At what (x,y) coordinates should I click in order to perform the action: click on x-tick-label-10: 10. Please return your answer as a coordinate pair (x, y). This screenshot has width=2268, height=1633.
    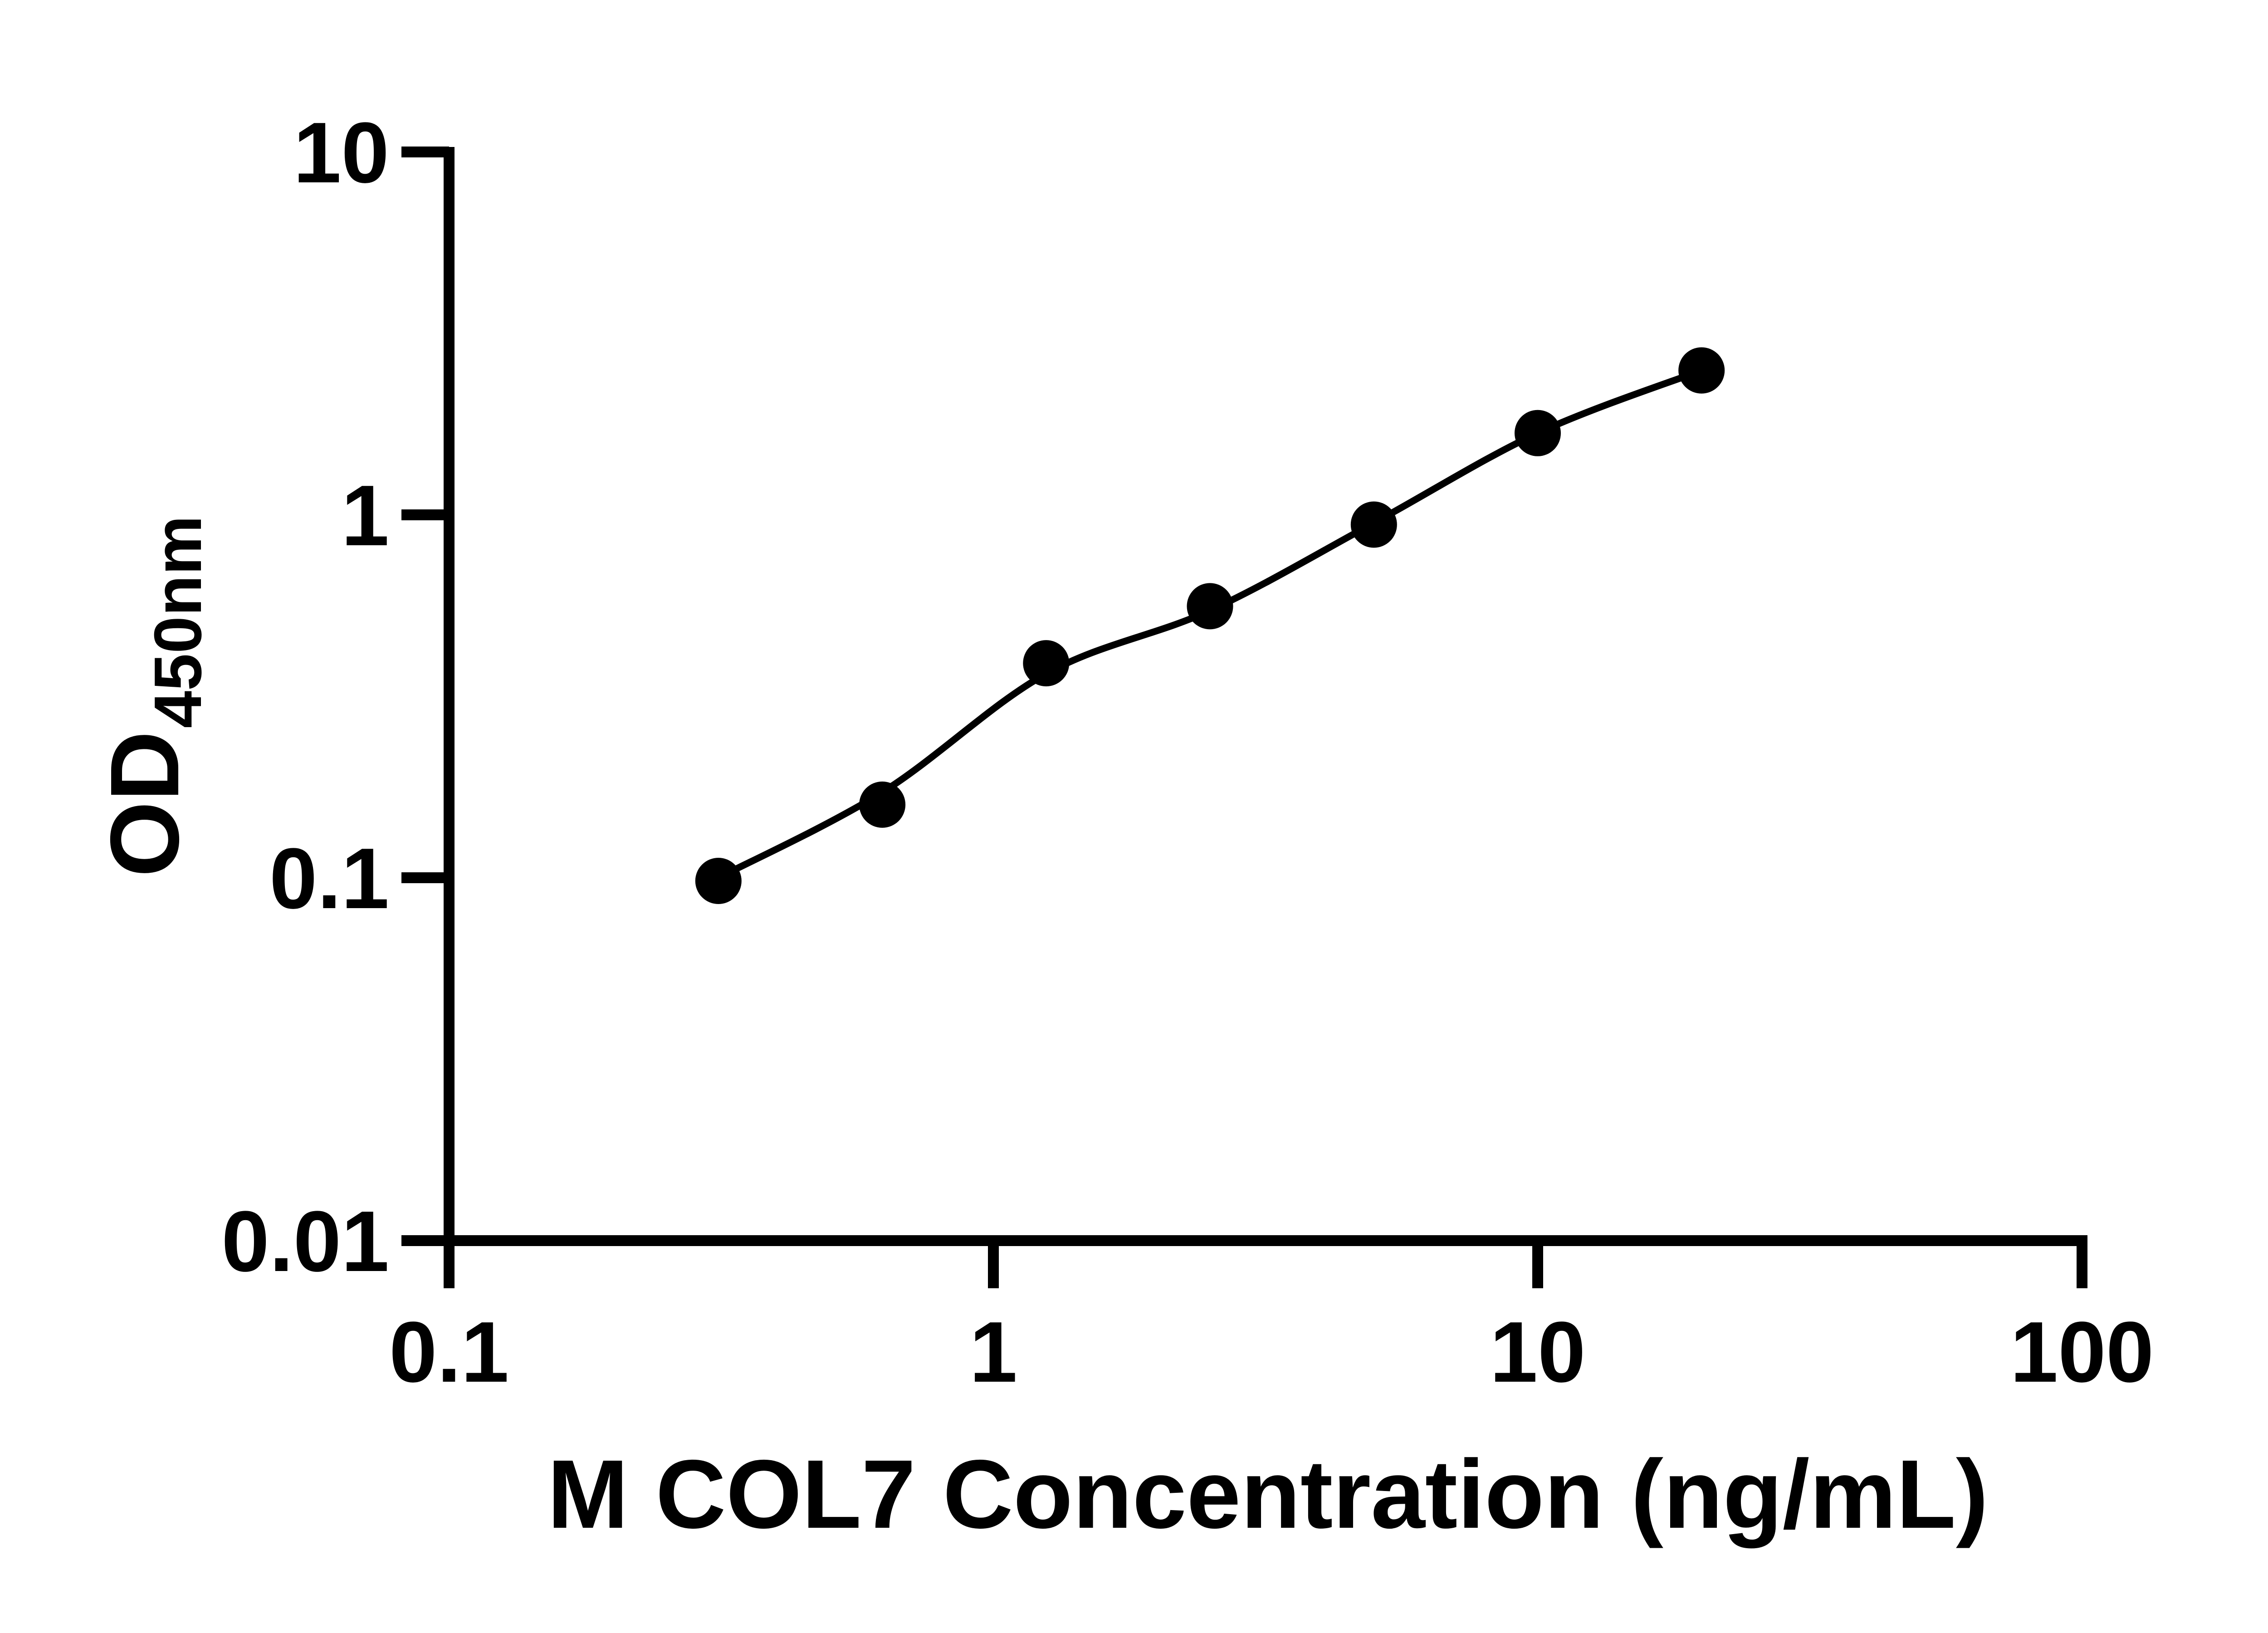
    Looking at the image, I should click on (1537, 1352).